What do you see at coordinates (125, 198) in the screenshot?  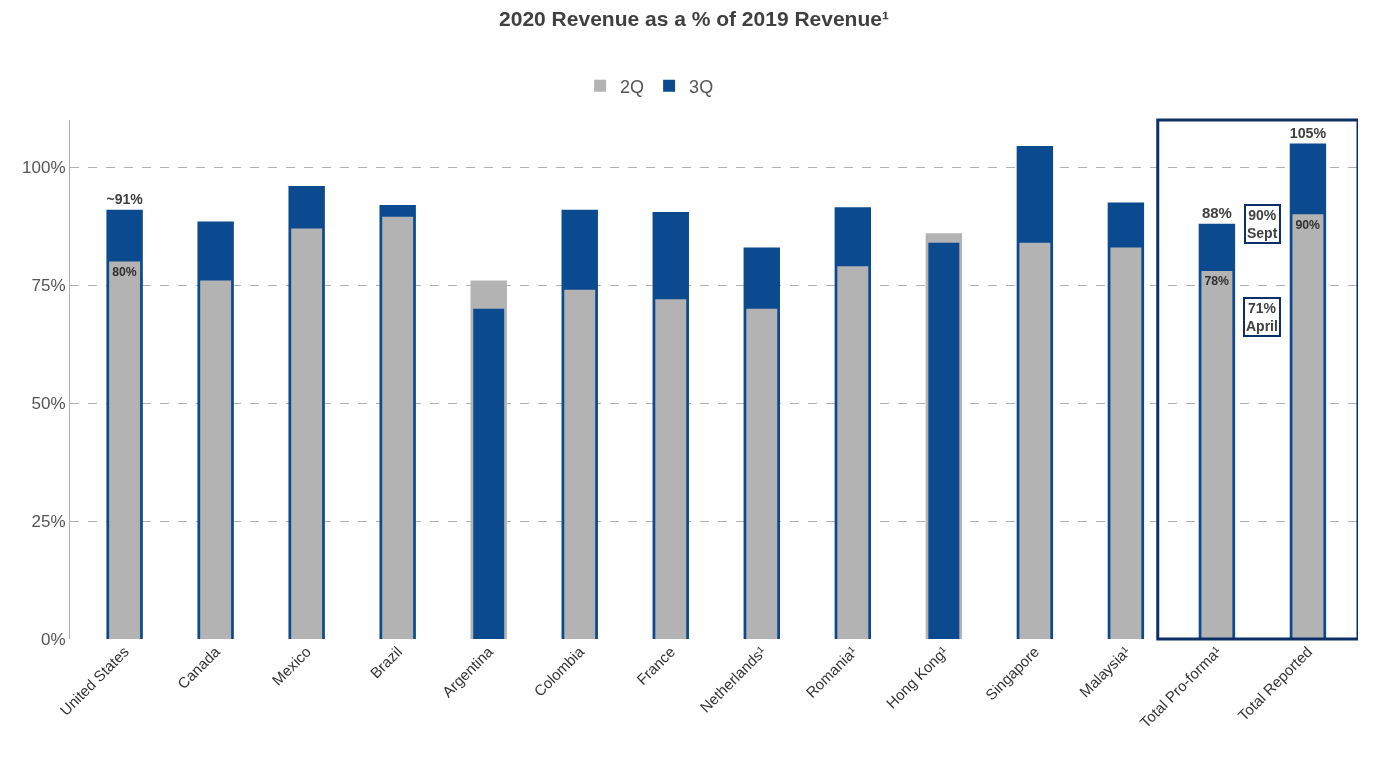 I see `data-label: ~91%` at bounding box center [125, 198].